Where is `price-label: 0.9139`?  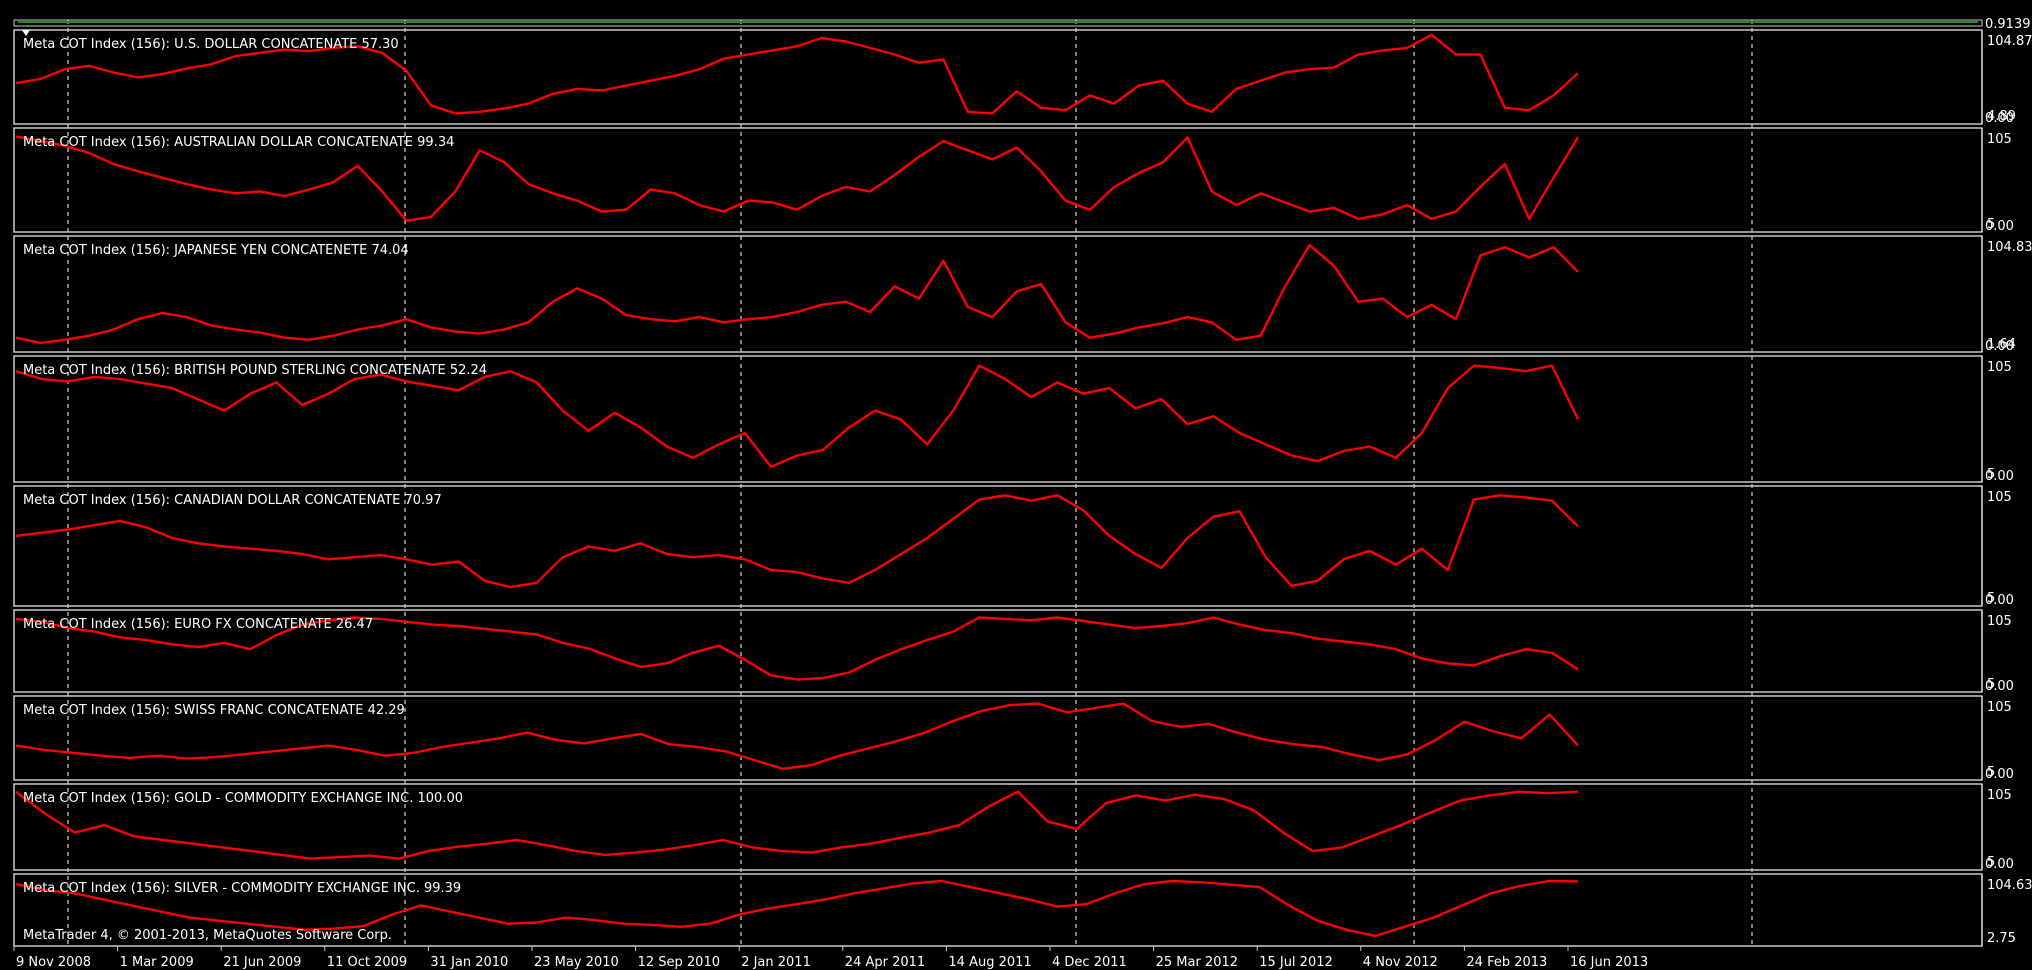
price-label: 0.9139 is located at coordinates (2008, 24).